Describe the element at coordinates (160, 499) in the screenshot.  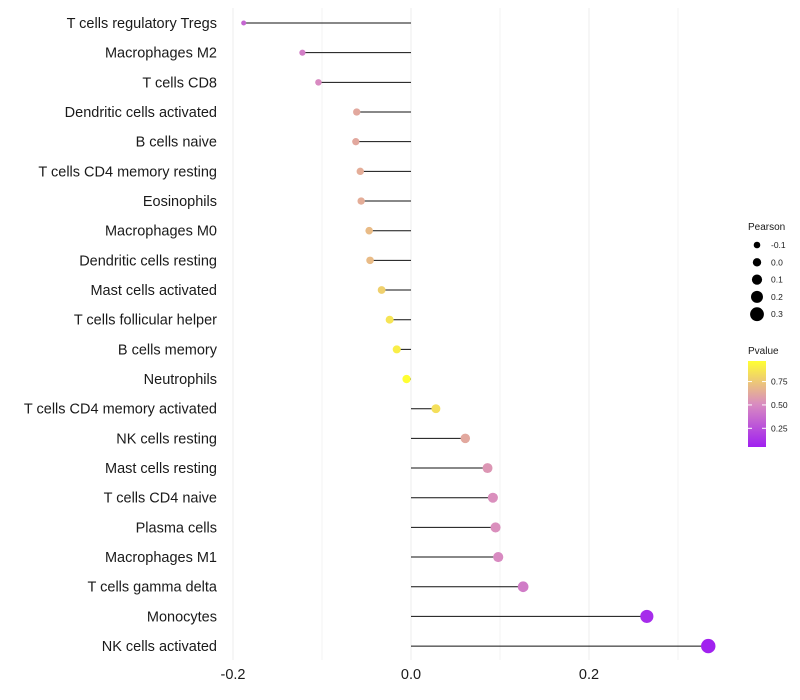
I see `category-label: T cells CD4 naive` at that location.